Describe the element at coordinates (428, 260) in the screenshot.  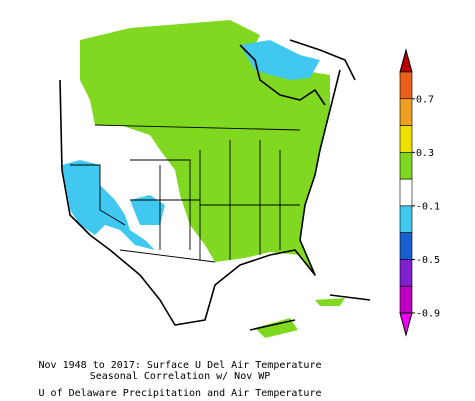
I see `colorbar-label: -0.5` at that location.